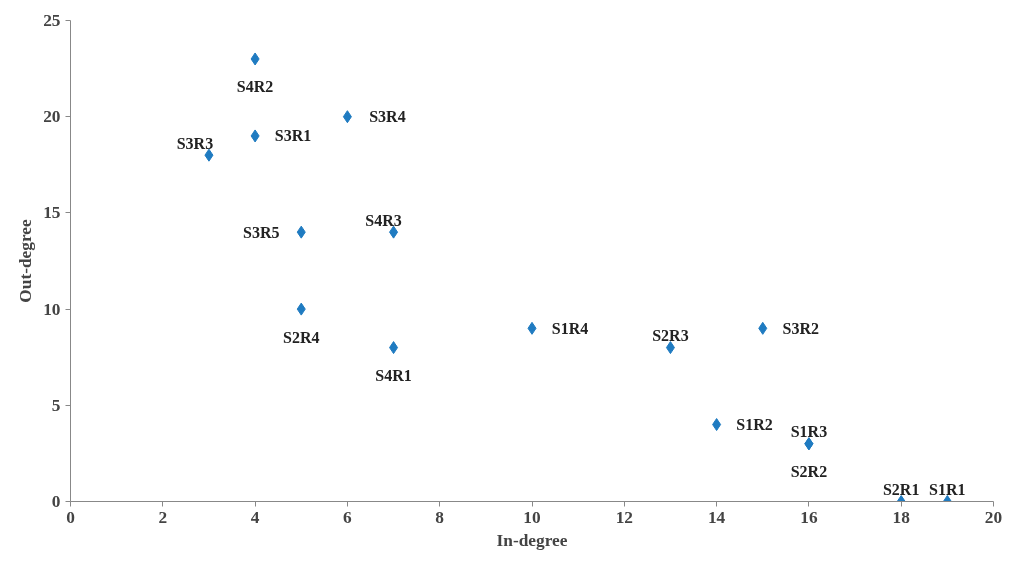 The width and height of the screenshot is (1013, 561). Describe the element at coordinates (348, 517) in the screenshot. I see `x-tick-label: 6` at that location.